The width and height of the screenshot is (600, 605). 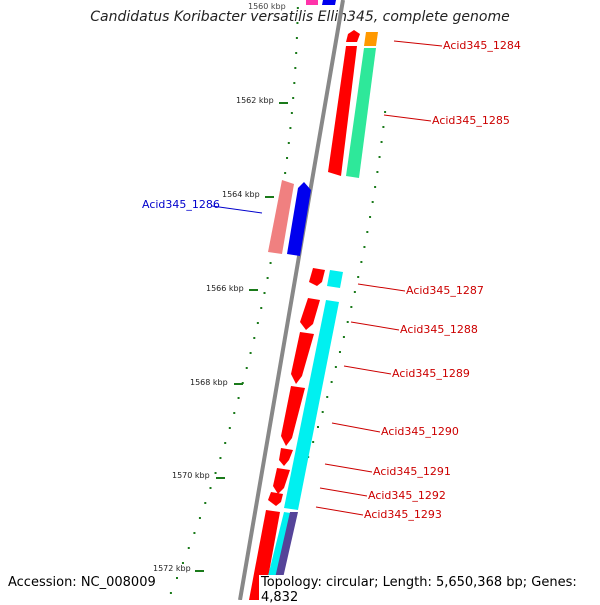 I want to click on gene-label: Acid345_1286, so click(x=181, y=204).